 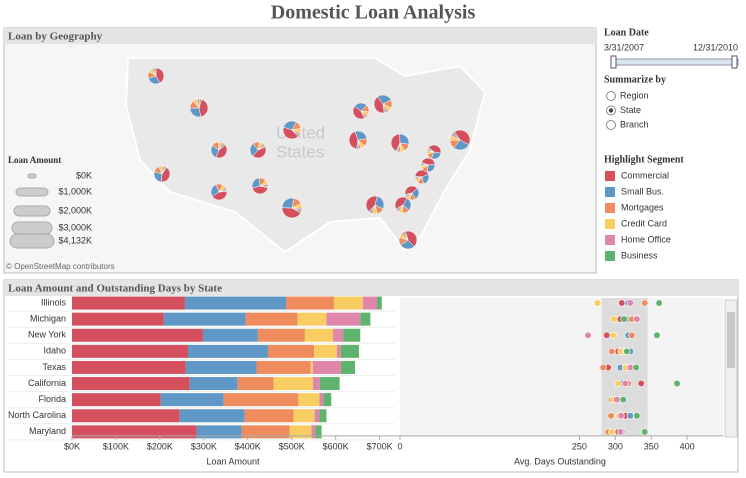 I want to click on size-legend-symbol, so click(x=32, y=228).